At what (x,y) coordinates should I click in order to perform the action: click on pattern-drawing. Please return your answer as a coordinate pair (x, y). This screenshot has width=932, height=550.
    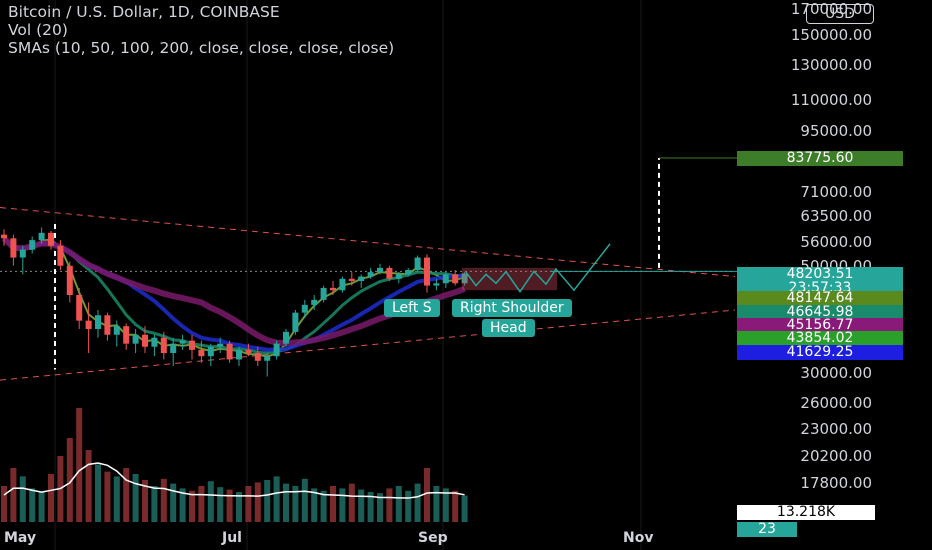
    Looking at the image, I should click on (536, 268).